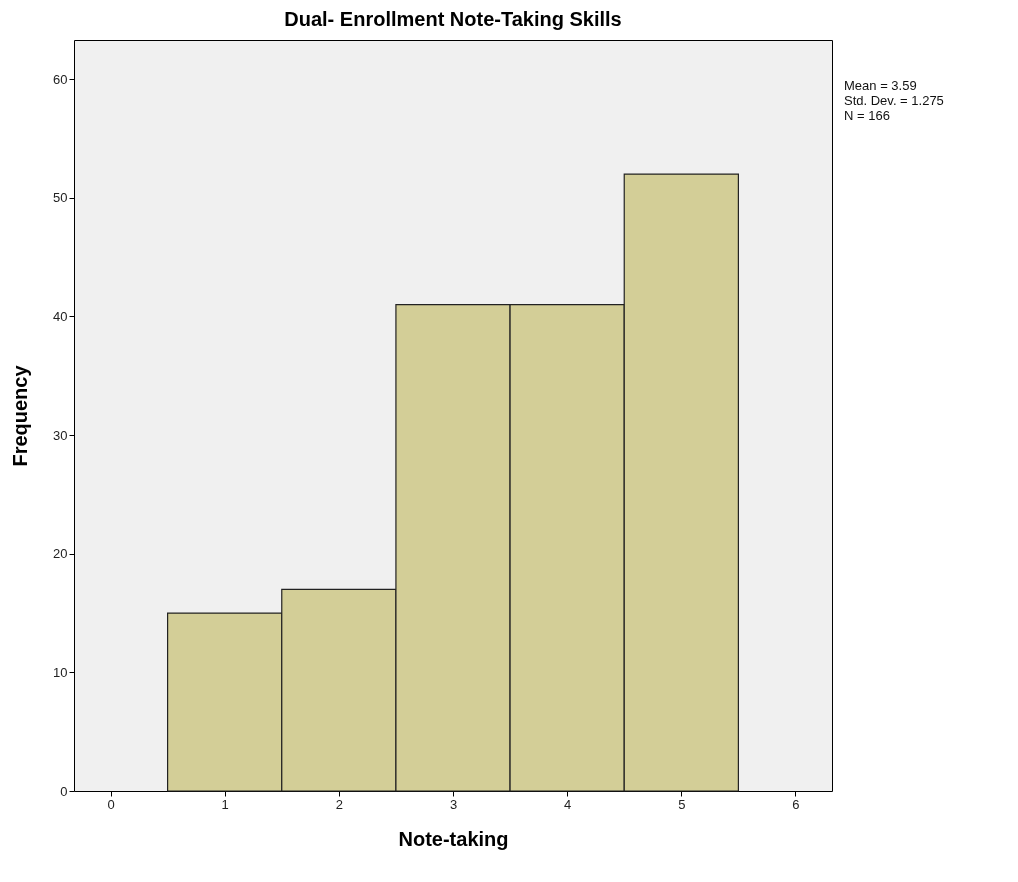  Describe the element at coordinates (453, 804) in the screenshot. I see `x-tick-label: 3` at that location.